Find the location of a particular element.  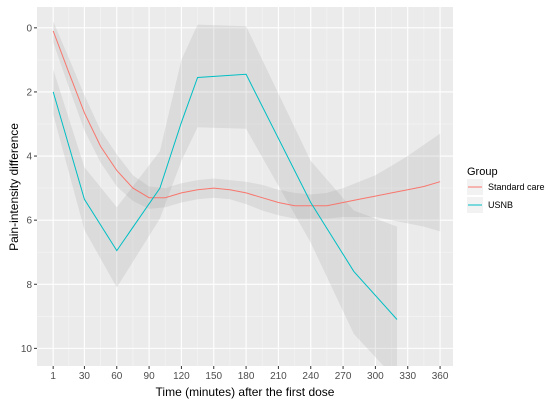

x-tick-label: 360 is located at coordinates (440, 376).